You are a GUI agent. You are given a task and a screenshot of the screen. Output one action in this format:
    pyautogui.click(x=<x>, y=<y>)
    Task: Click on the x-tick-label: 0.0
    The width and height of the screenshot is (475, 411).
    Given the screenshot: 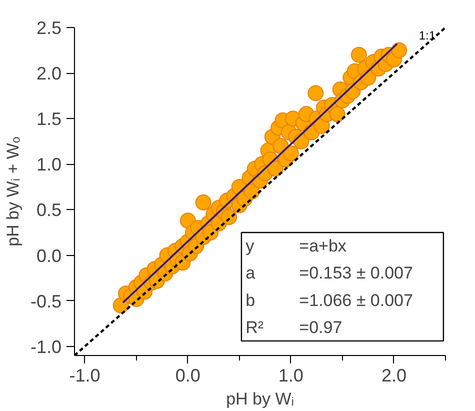 What is the action you would take?
    pyautogui.click(x=187, y=376)
    